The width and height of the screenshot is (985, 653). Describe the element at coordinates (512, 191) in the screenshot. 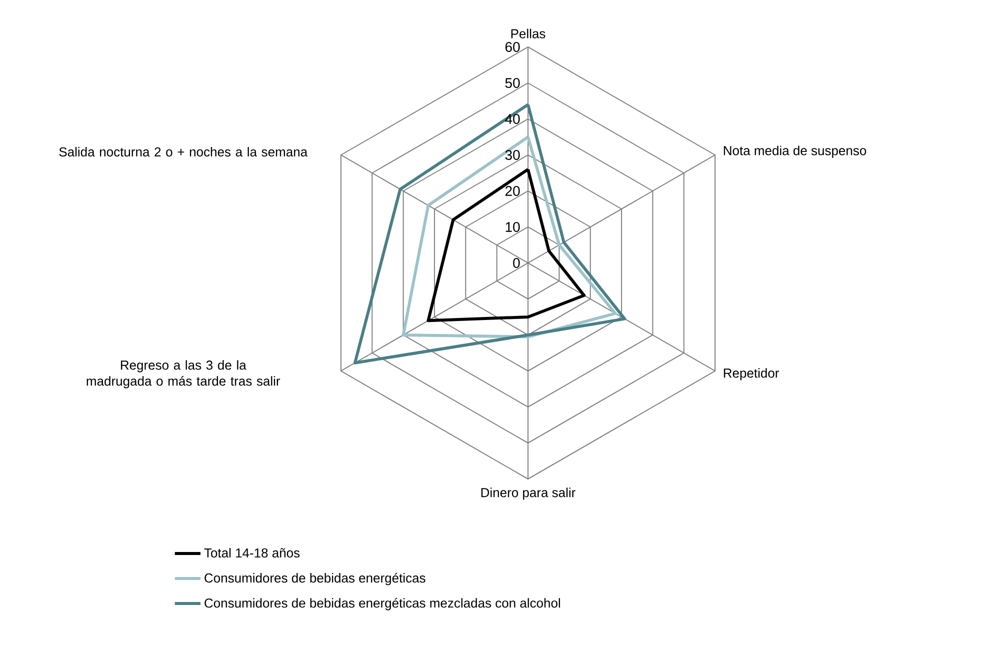

I see `y-tick-label: 20` at that location.